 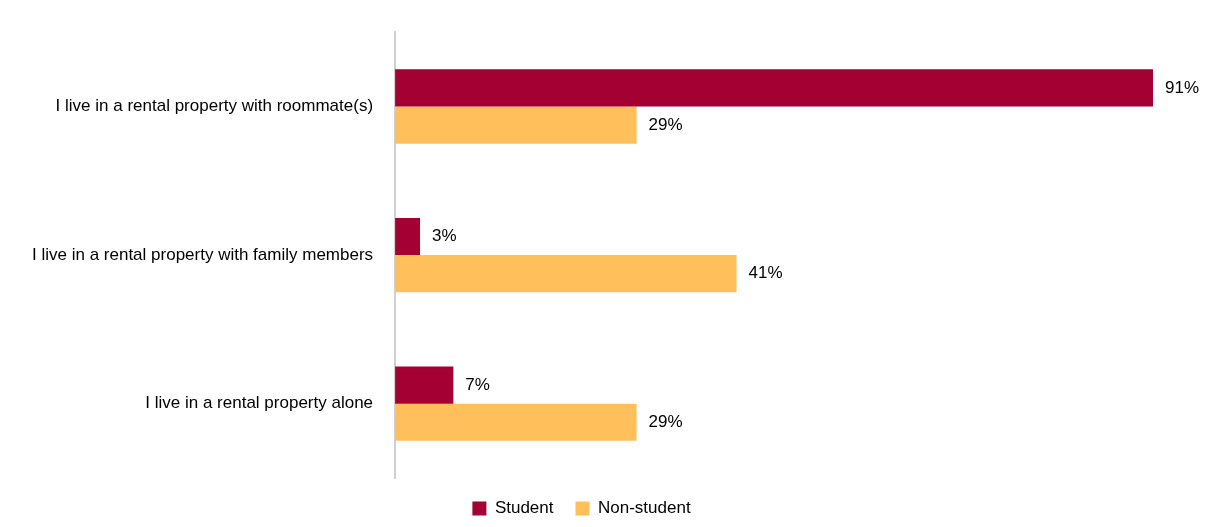 What do you see at coordinates (765, 273) in the screenshot?
I see `data-label: 41%` at bounding box center [765, 273].